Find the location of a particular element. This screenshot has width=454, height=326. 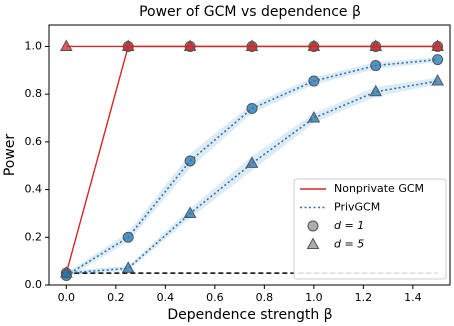

x-axis-label: Dependence strength β is located at coordinates (249, 315).